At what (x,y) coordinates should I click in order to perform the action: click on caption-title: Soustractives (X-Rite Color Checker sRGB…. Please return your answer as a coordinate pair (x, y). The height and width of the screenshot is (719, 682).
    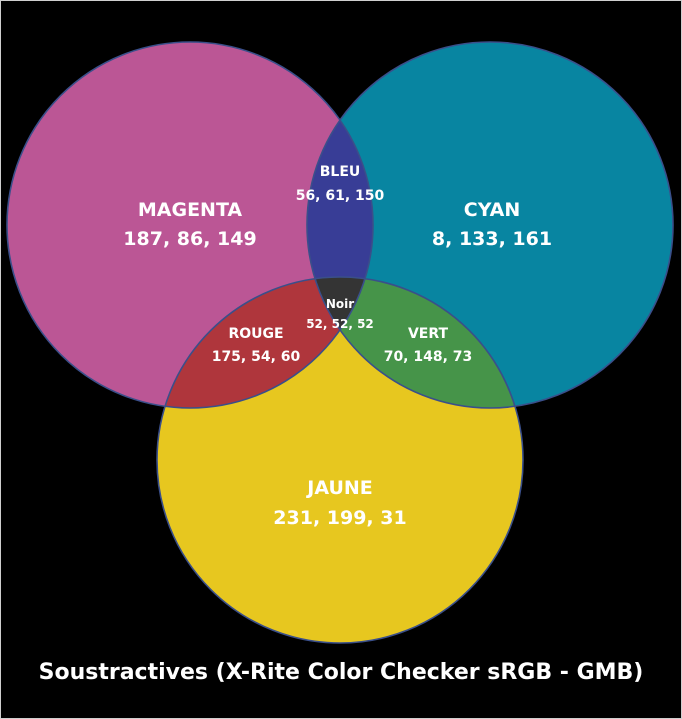
    Looking at the image, I should click on (341, 672).